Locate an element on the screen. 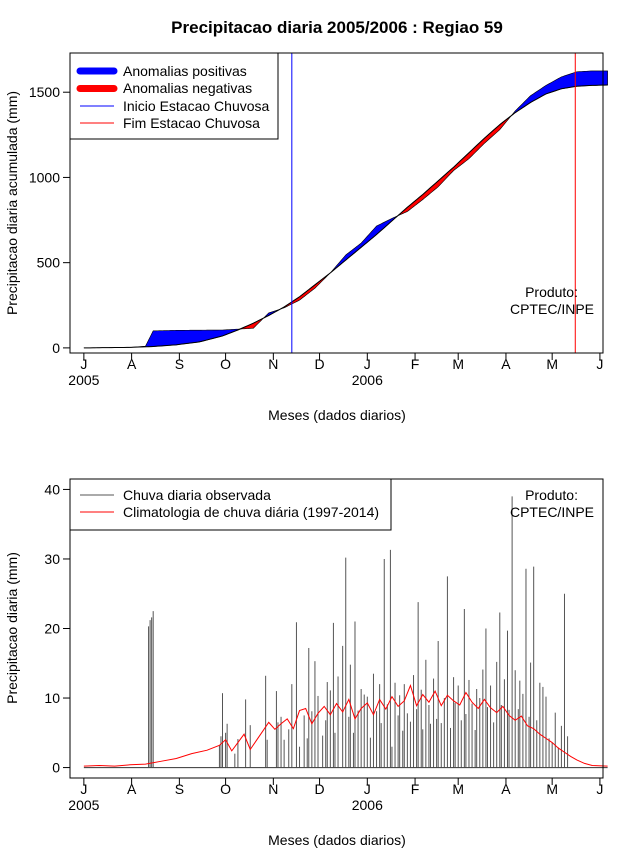 This screenshot has width=640, height=850. x-axis-label: Meses (dados diarios) is located at coordinates (337, 415).